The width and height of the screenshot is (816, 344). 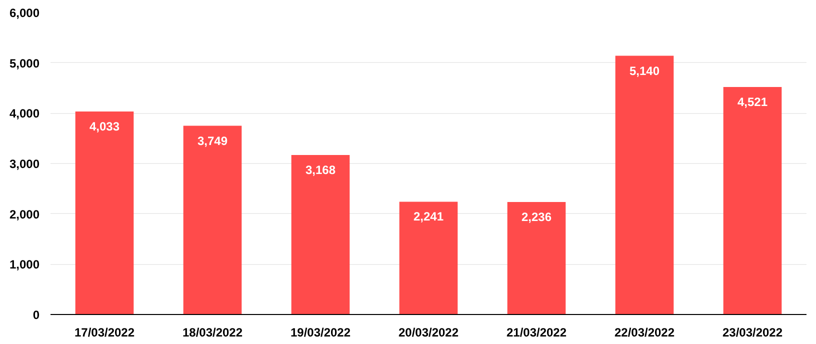 I want to click on x-tick-label: 20/03/2022, so click(x=428, y=333).